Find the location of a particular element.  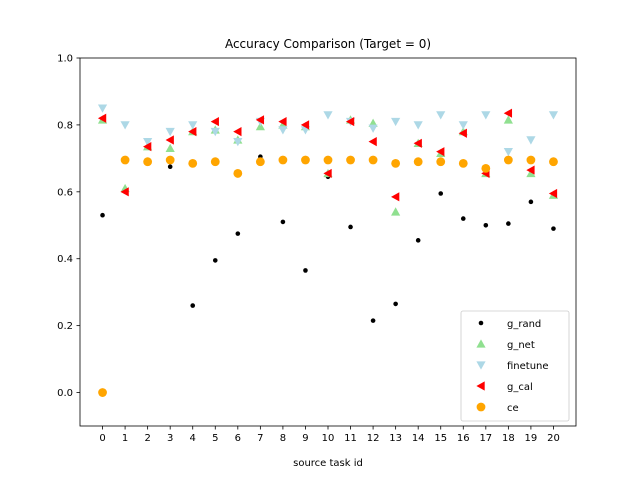

series-finetune is located at coordinates (328, 130).